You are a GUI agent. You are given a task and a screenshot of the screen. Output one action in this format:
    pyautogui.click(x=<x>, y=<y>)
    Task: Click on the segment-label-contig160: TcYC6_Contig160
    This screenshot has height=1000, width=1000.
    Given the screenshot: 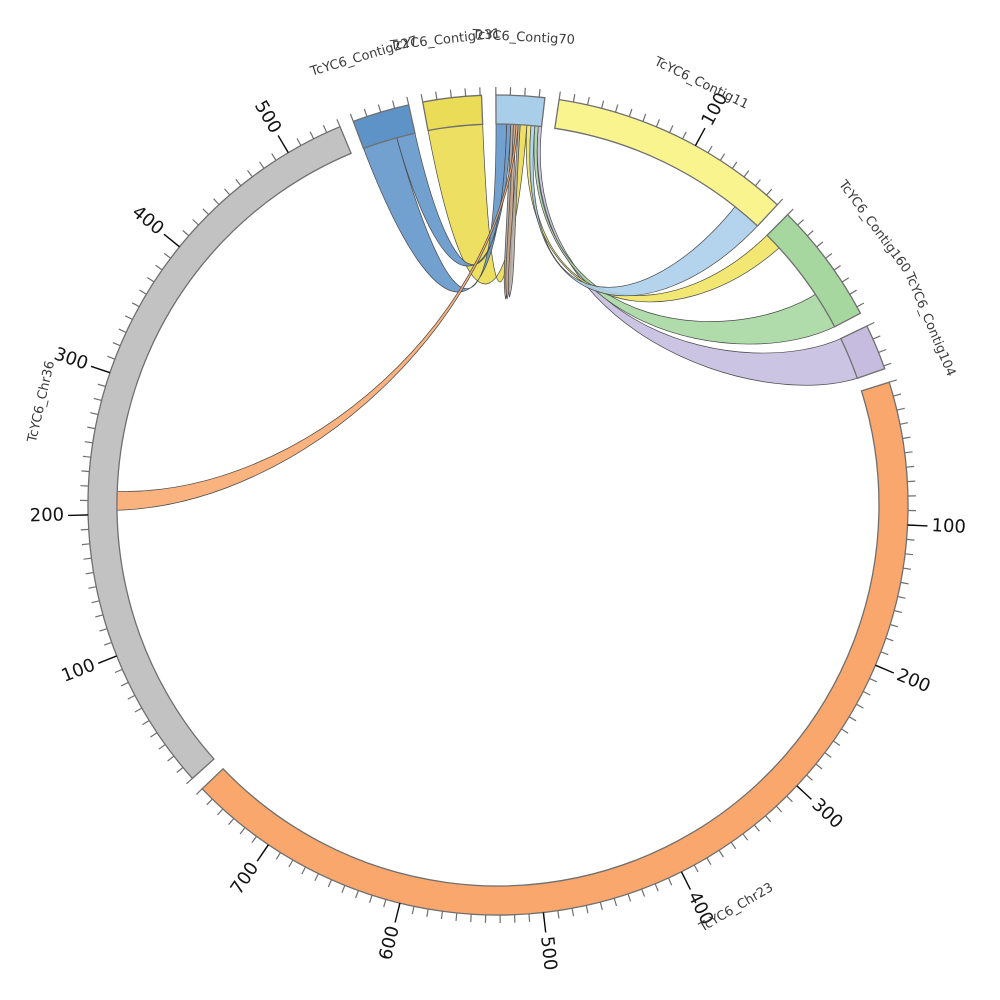 What is the action you would take?
    pyautogui.click(x=874, y=226)
    